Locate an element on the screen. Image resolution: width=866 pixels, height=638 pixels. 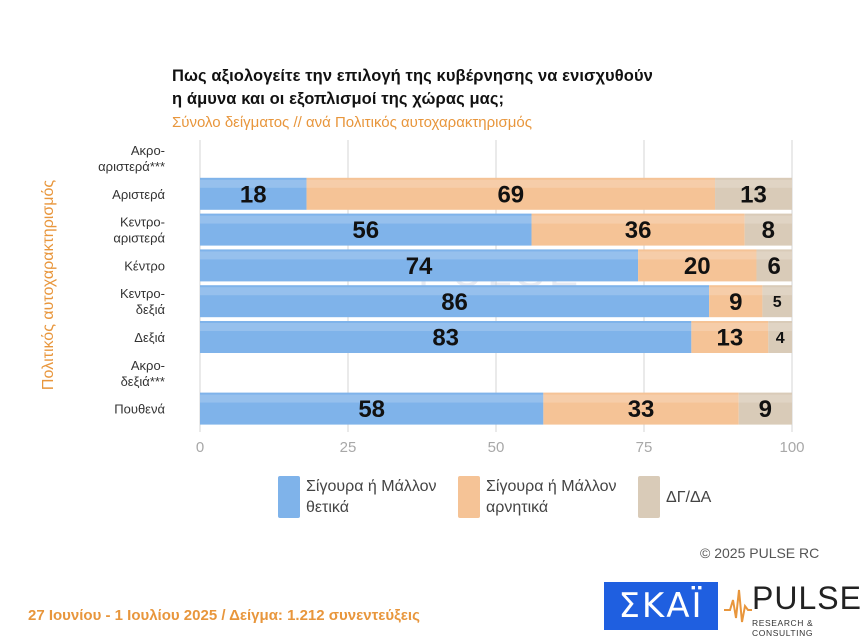
pulse-wave-icon is located at coordinates (738, 606).